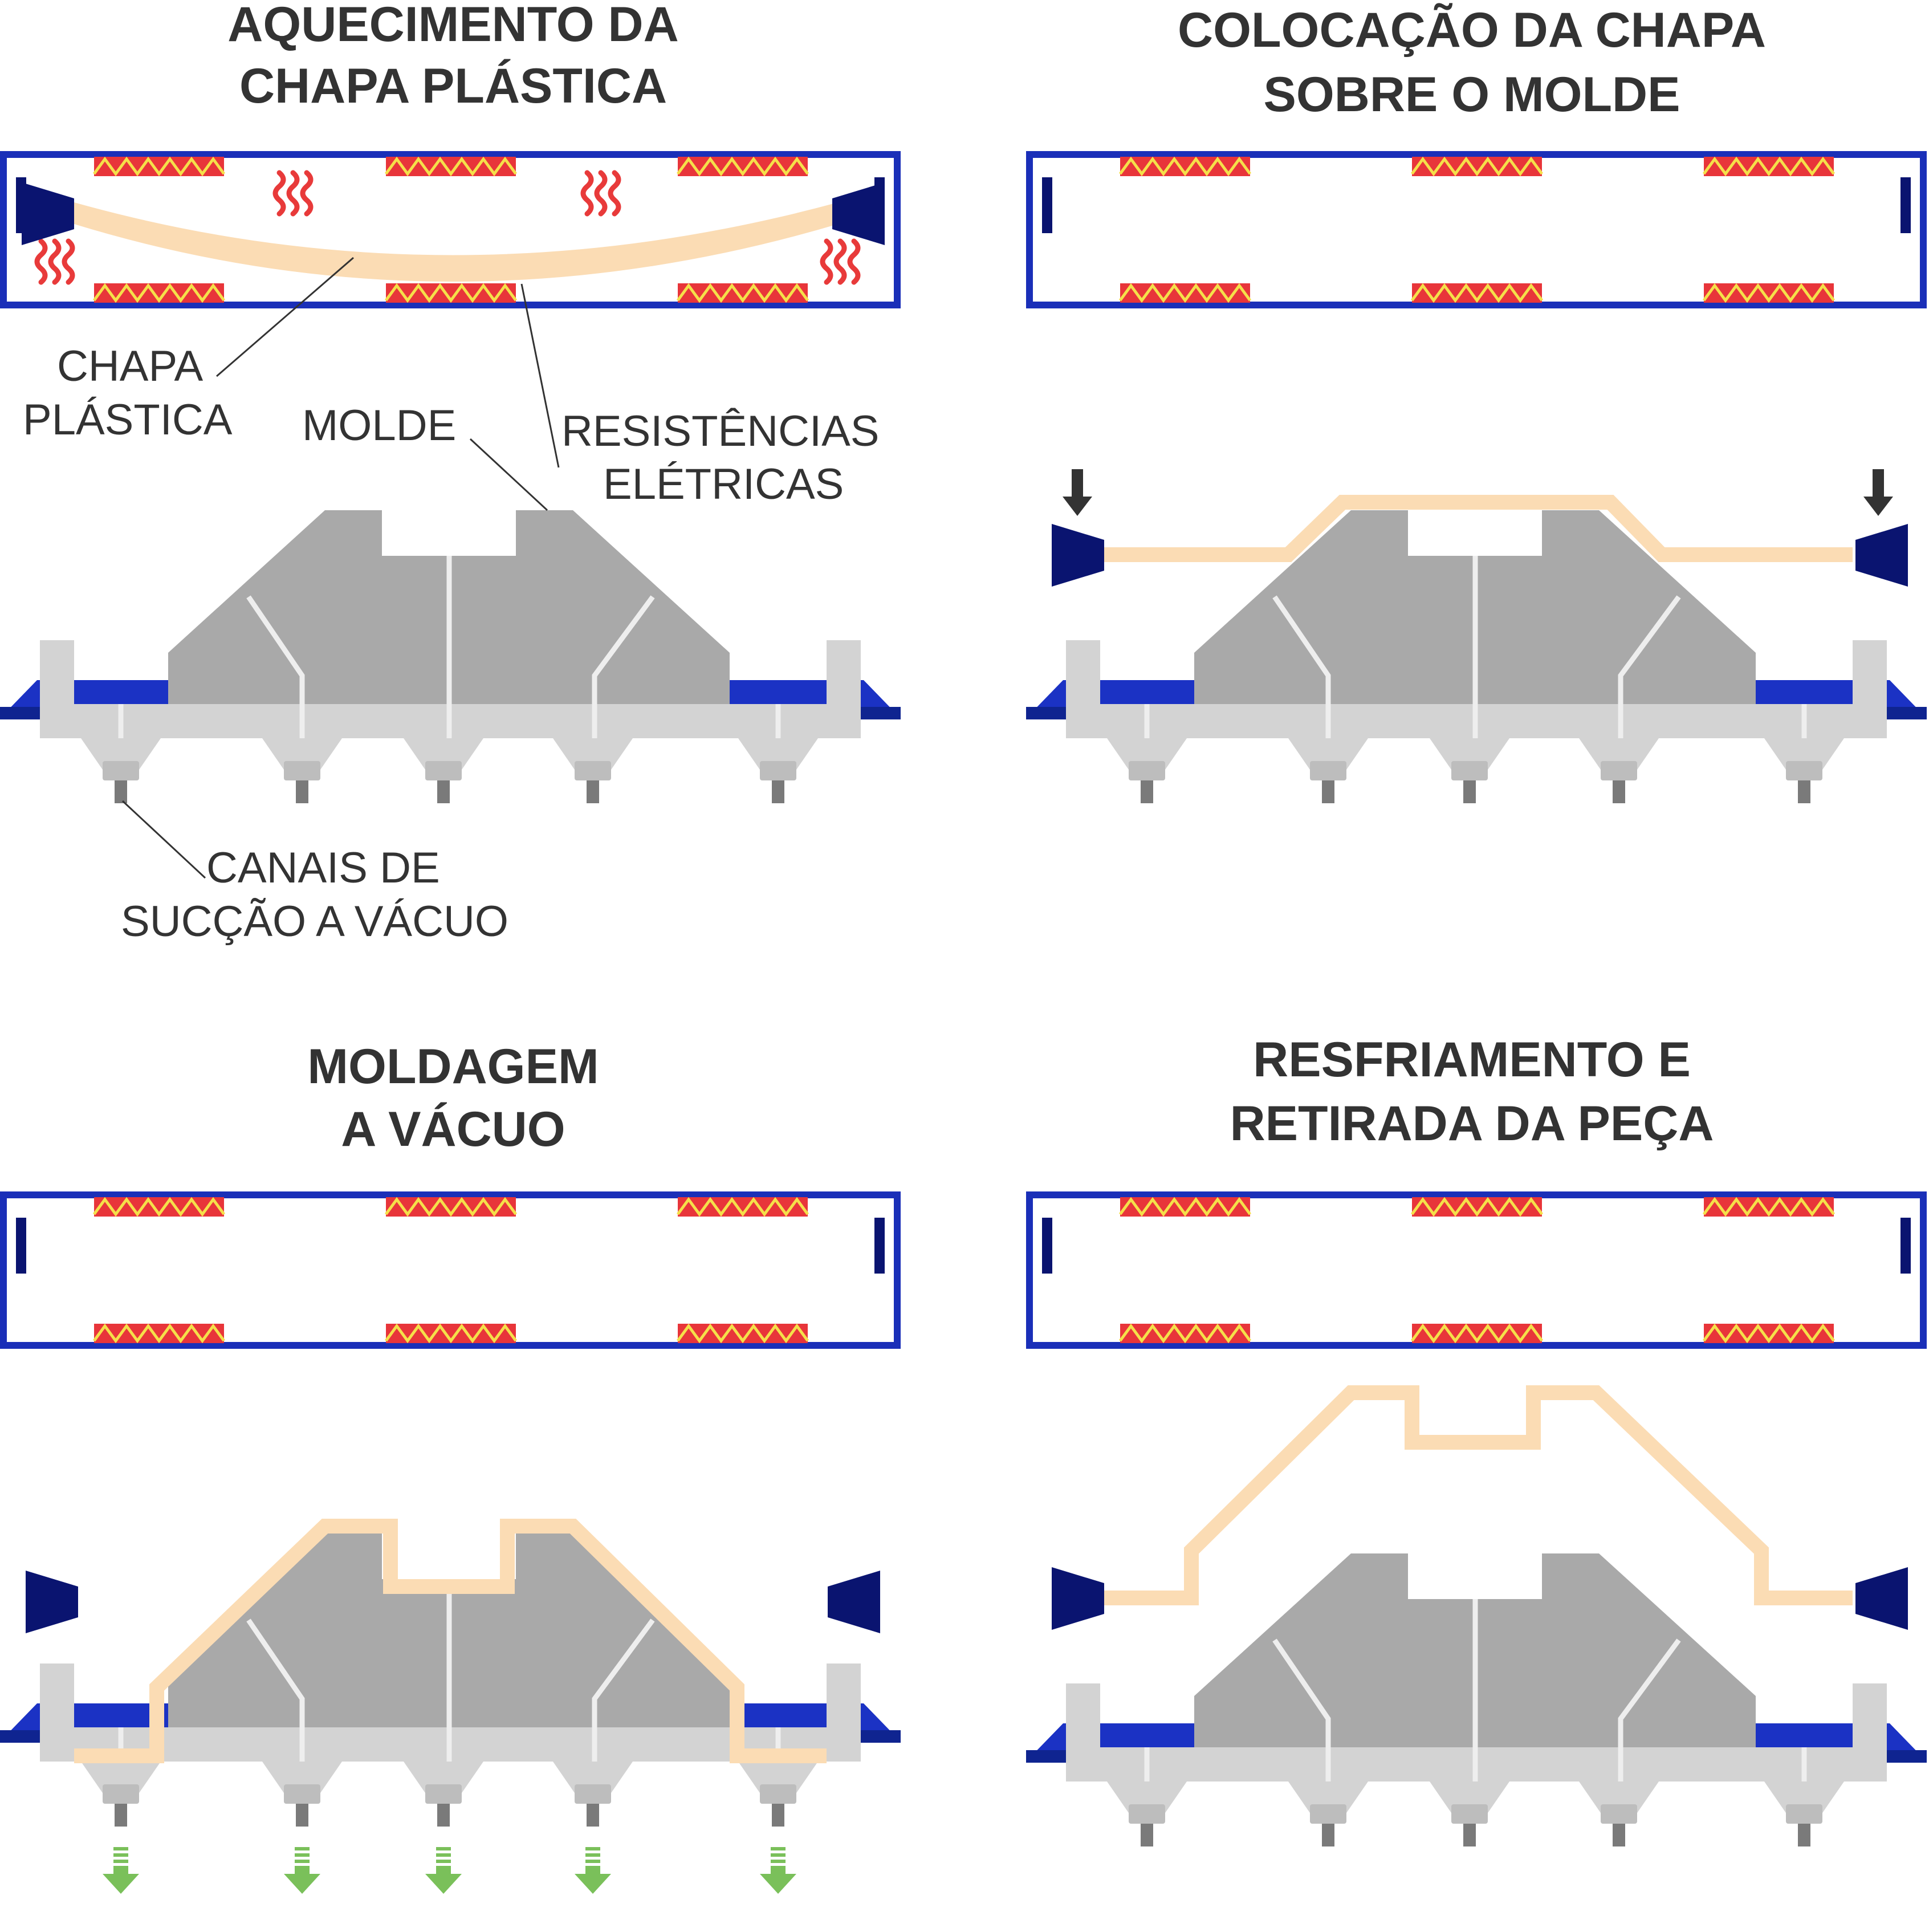 The height and width of the screenshot is (1932, 1929). Describe the element at coordinates (453, 26) in the screenshot. I see `panel-1-title-line1: AQUECIMENTO DA` at that location.